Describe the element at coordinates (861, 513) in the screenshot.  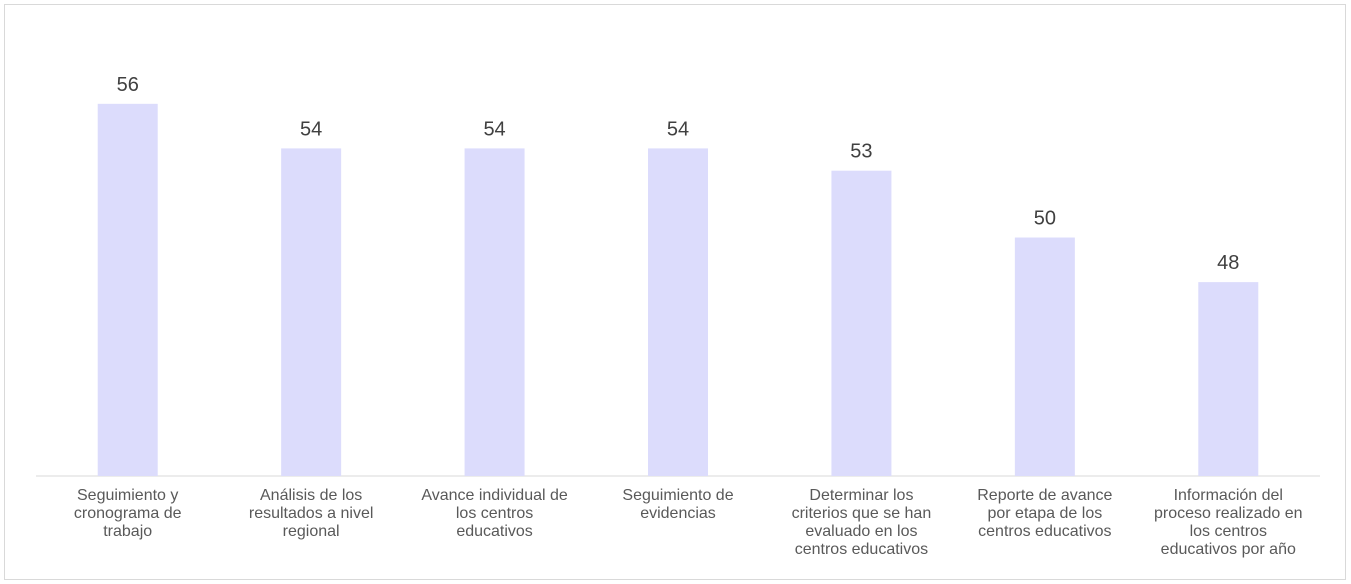
I see `x-tick-label-line: criterios que se han` at that location.